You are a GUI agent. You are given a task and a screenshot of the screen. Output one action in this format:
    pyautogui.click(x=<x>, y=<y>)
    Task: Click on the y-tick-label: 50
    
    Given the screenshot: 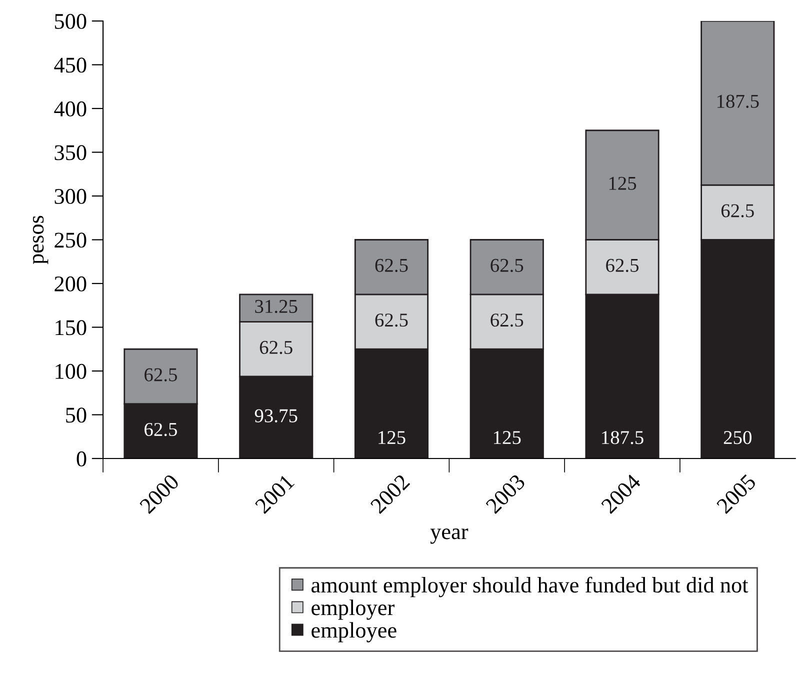 What is the action you would take?
    pyautogui.click(x=76, y=415)
    